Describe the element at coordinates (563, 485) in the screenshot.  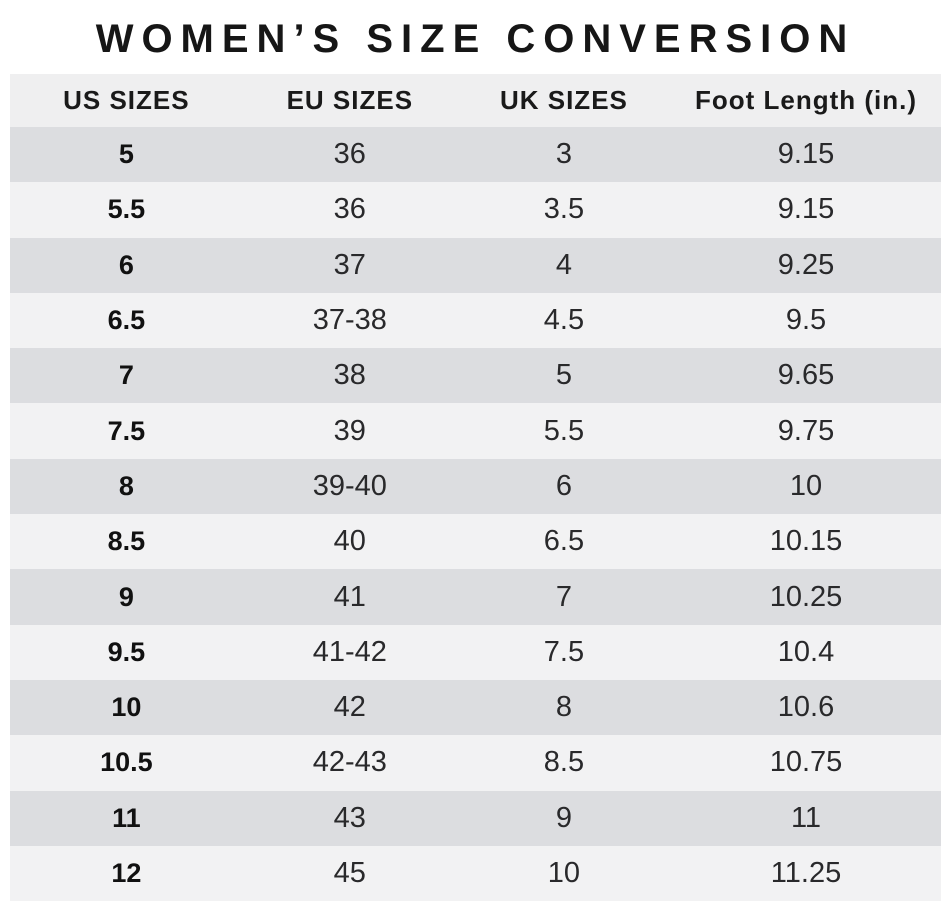
I see `cell-uk-size: 6` at that location.